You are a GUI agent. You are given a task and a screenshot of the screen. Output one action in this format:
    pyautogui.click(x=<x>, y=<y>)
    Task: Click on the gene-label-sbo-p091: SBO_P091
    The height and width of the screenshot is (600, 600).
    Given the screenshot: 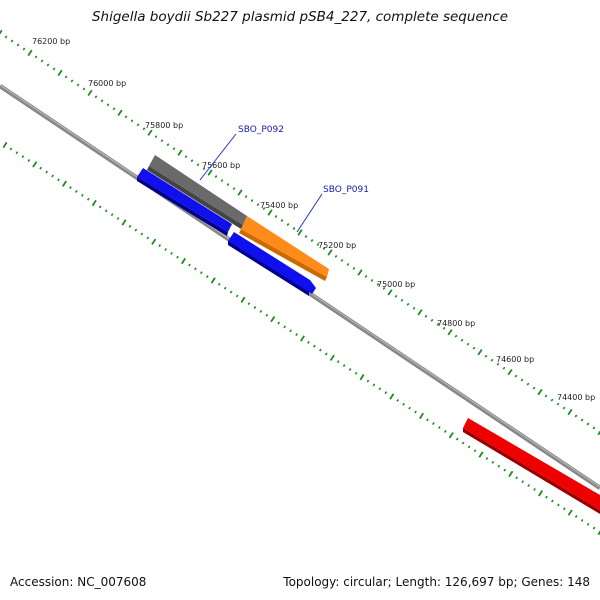 What is the action you would take?
    pyautogui.click(x=346, y=190)
    